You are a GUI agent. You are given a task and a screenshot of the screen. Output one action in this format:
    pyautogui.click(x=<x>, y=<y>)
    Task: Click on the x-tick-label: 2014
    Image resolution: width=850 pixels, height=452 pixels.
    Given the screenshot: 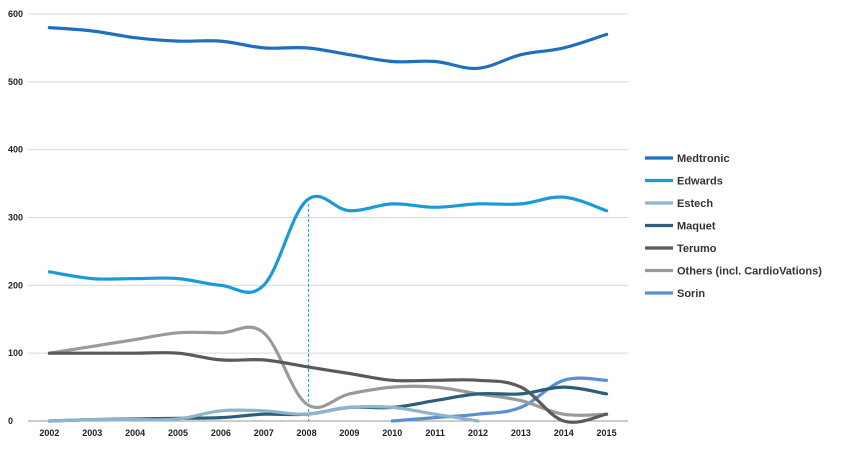 What is the action you would take?
    pyautogui.click(x=564, y=433)
    